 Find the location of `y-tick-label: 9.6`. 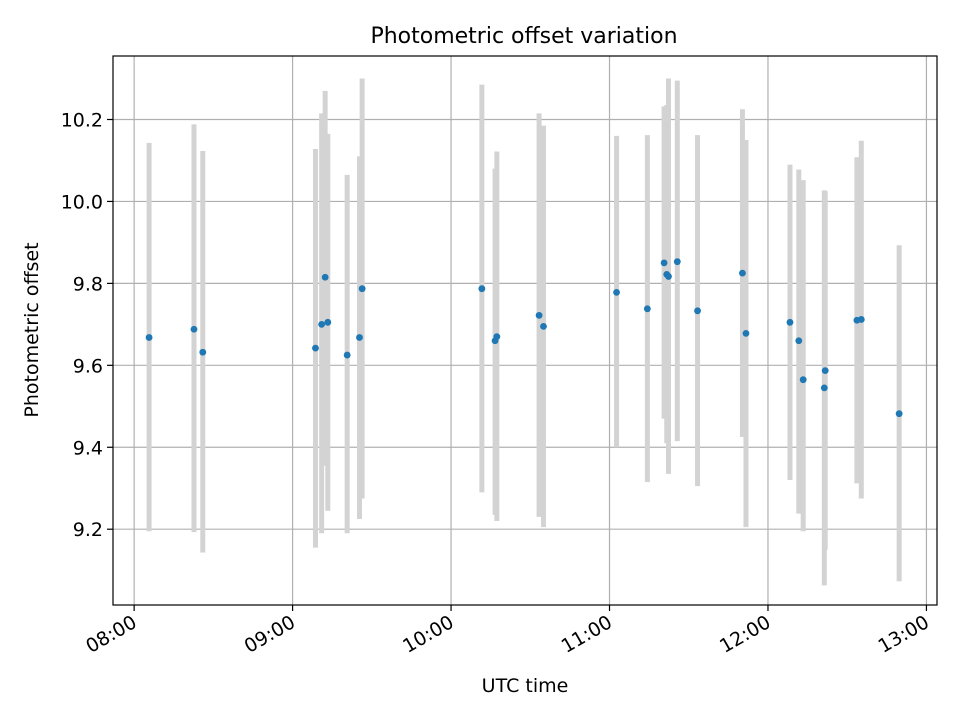

y-tick-label: 9.6 is located at coordinates (88, 366).